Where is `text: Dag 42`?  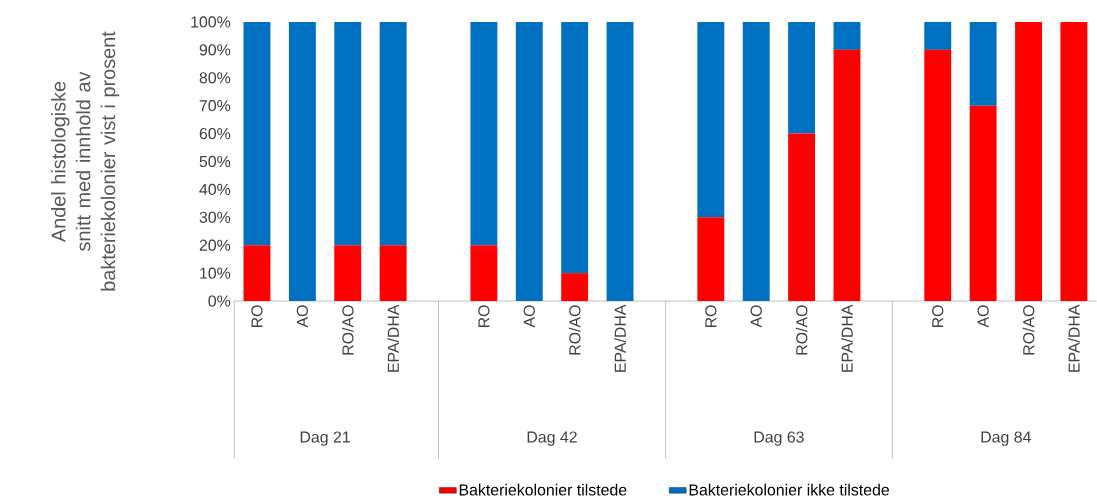
text: Dag 42 is located at coordinates (552, 438).